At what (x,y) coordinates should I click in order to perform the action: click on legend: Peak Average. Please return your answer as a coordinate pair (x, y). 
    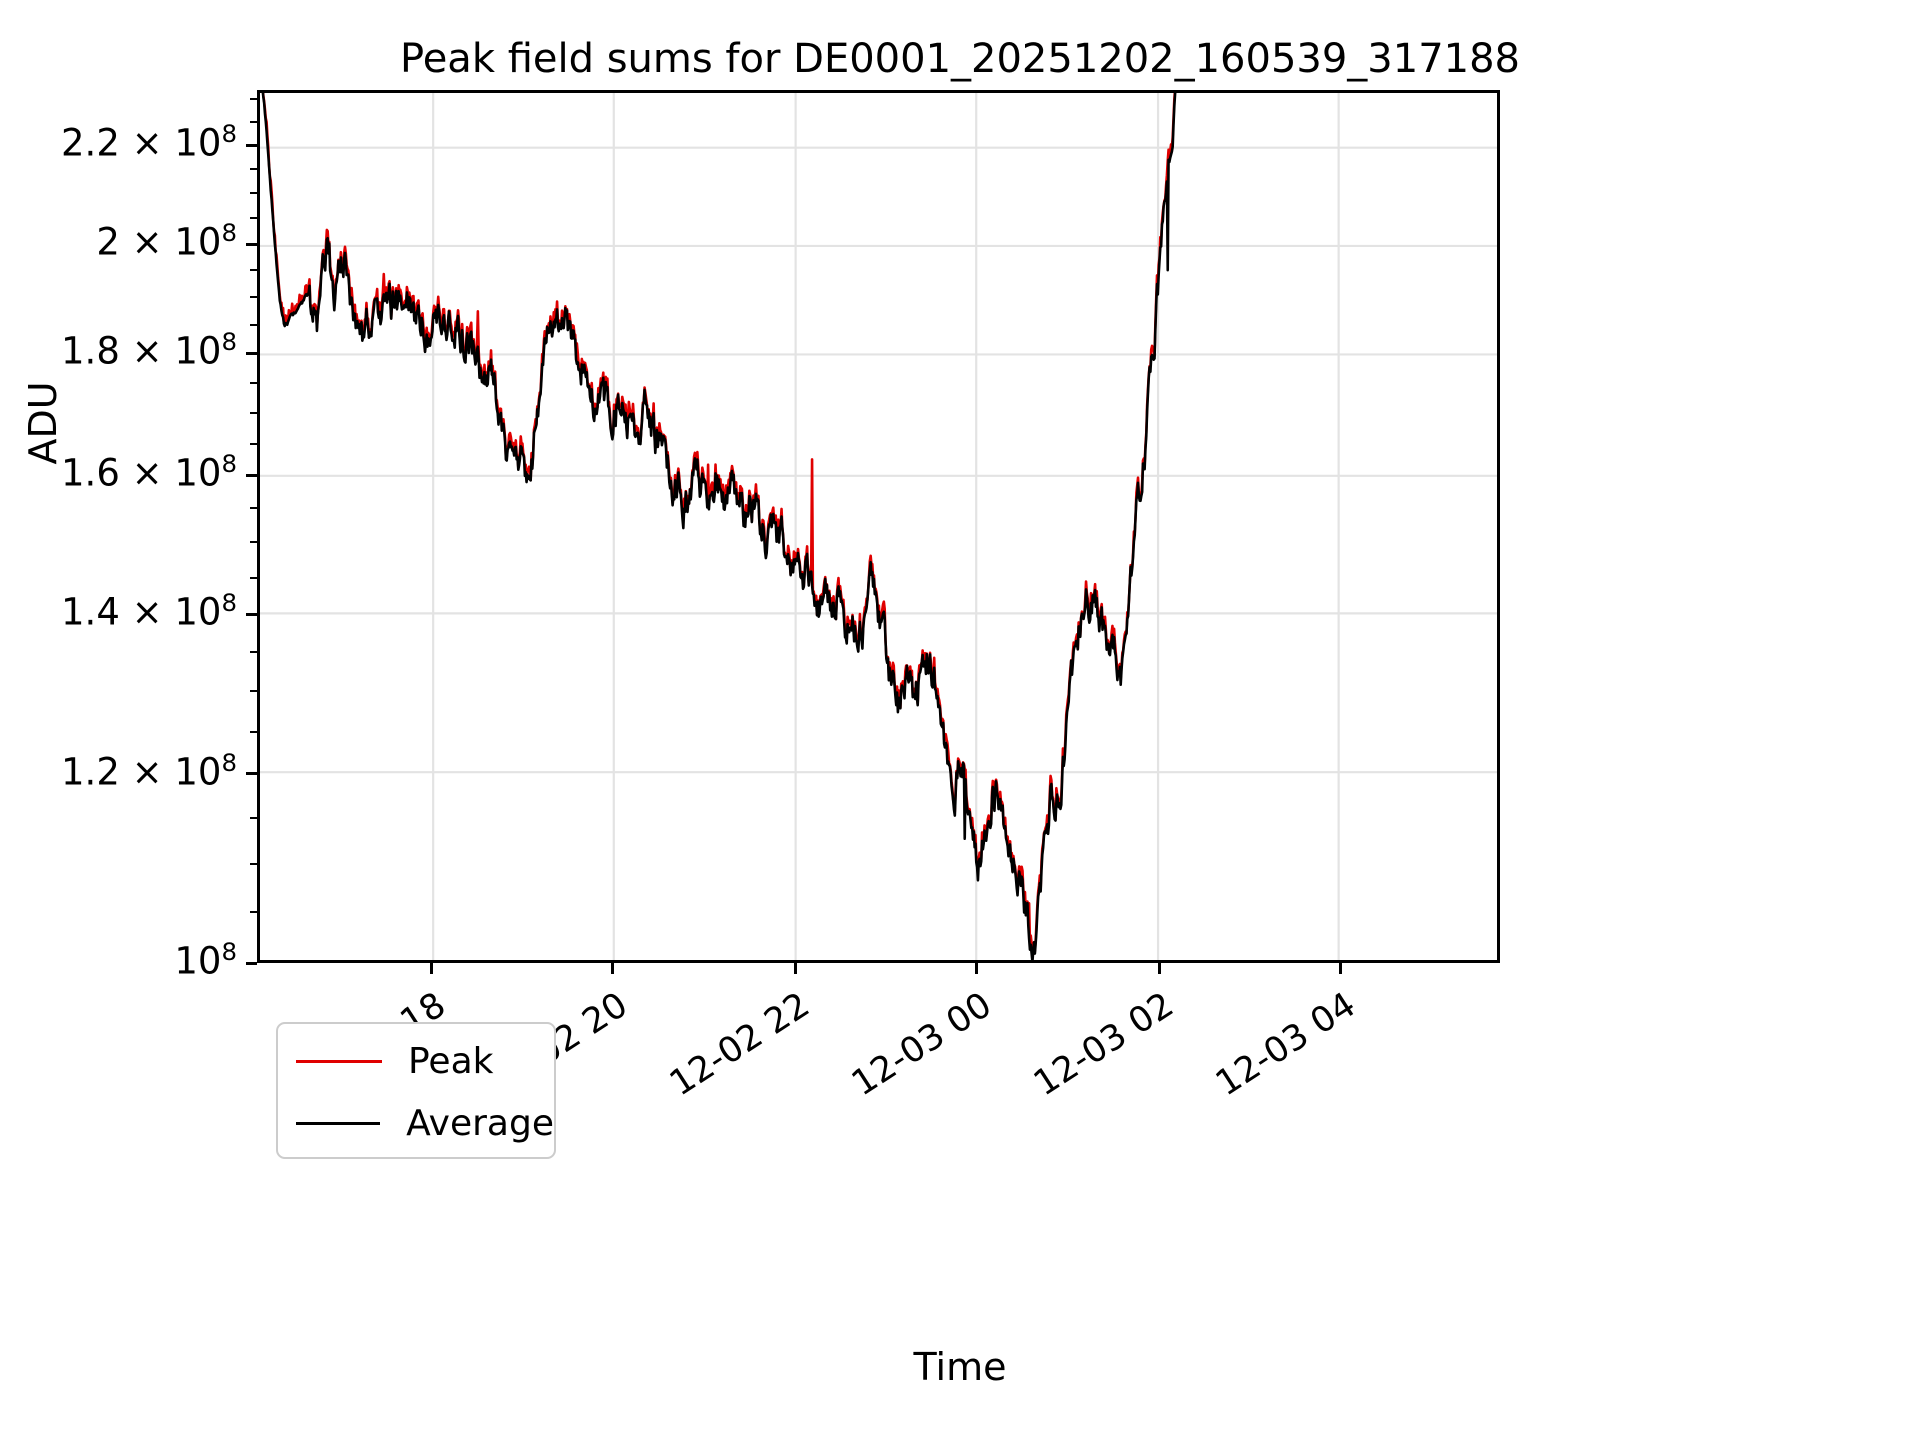
    Looking at the image, I should click on (416, 1090).